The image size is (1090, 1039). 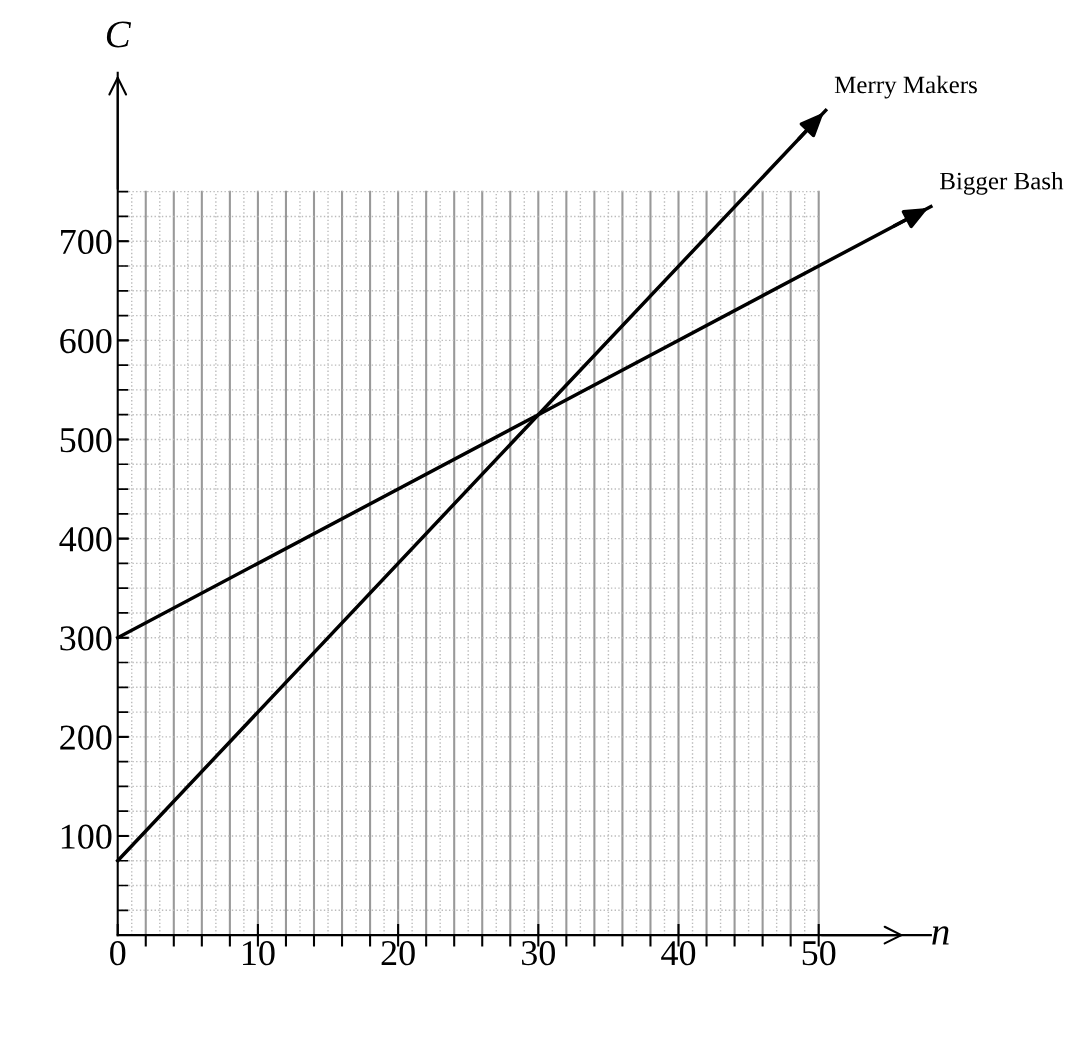 What do you see at coordinates (86, 836) in the screenshot?
I see `y-tick-label: 100` at bounding box center [86, 836].